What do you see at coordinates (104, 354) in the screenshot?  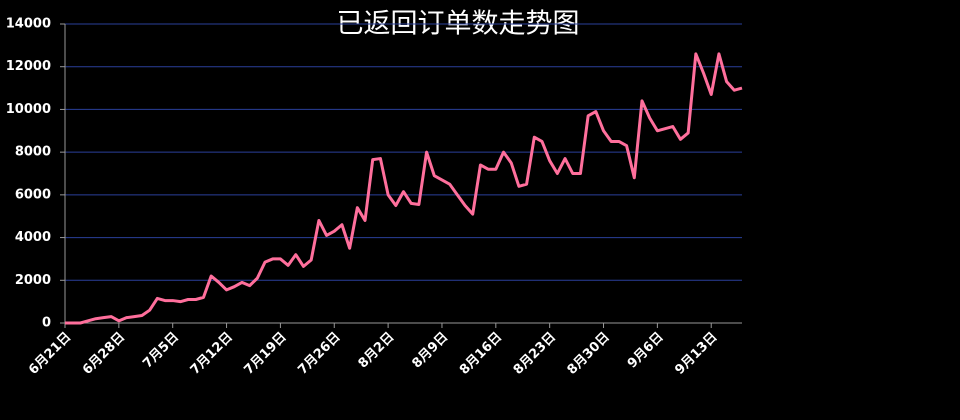 I see `x-tick-label: 6月28日` at bounding box center [104, 354].